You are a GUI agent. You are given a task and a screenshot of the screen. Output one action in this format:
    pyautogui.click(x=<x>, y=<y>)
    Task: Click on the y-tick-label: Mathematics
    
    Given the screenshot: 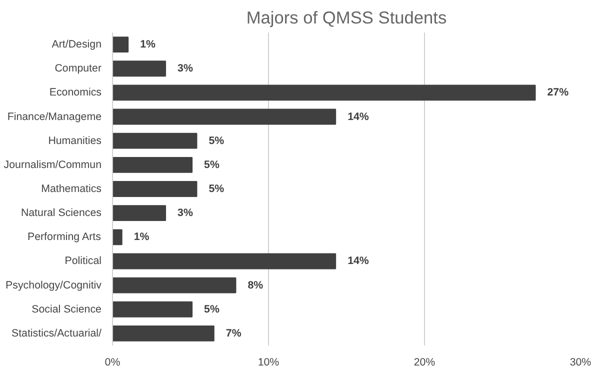 What is the action you would take?
    pyautogui.click(x=71, y=189)
    